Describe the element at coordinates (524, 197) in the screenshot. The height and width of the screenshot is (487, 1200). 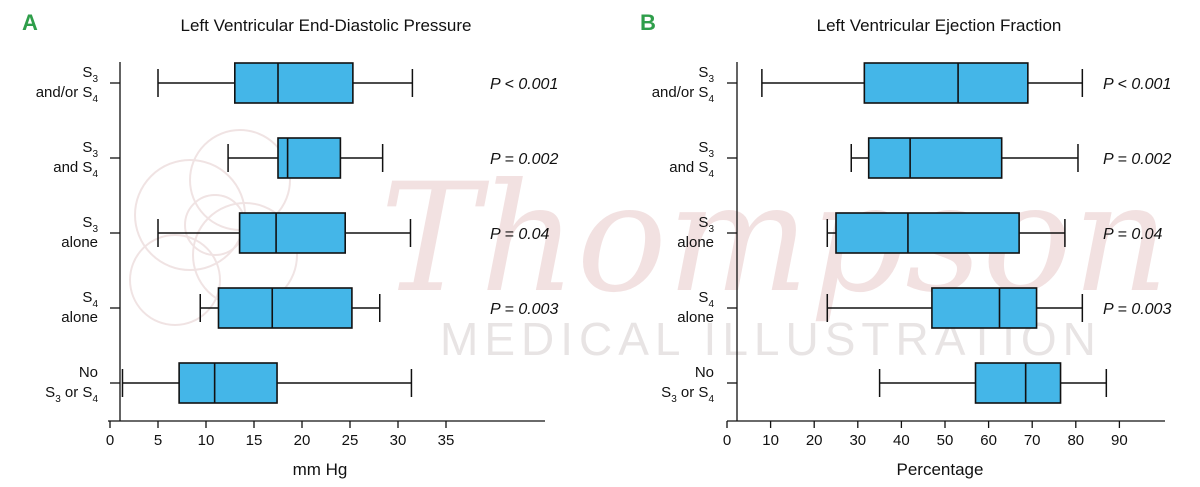
I see `p-values-a: P < 0.001 P = 0.002 P = 0.04 P = 0.003` at that location.